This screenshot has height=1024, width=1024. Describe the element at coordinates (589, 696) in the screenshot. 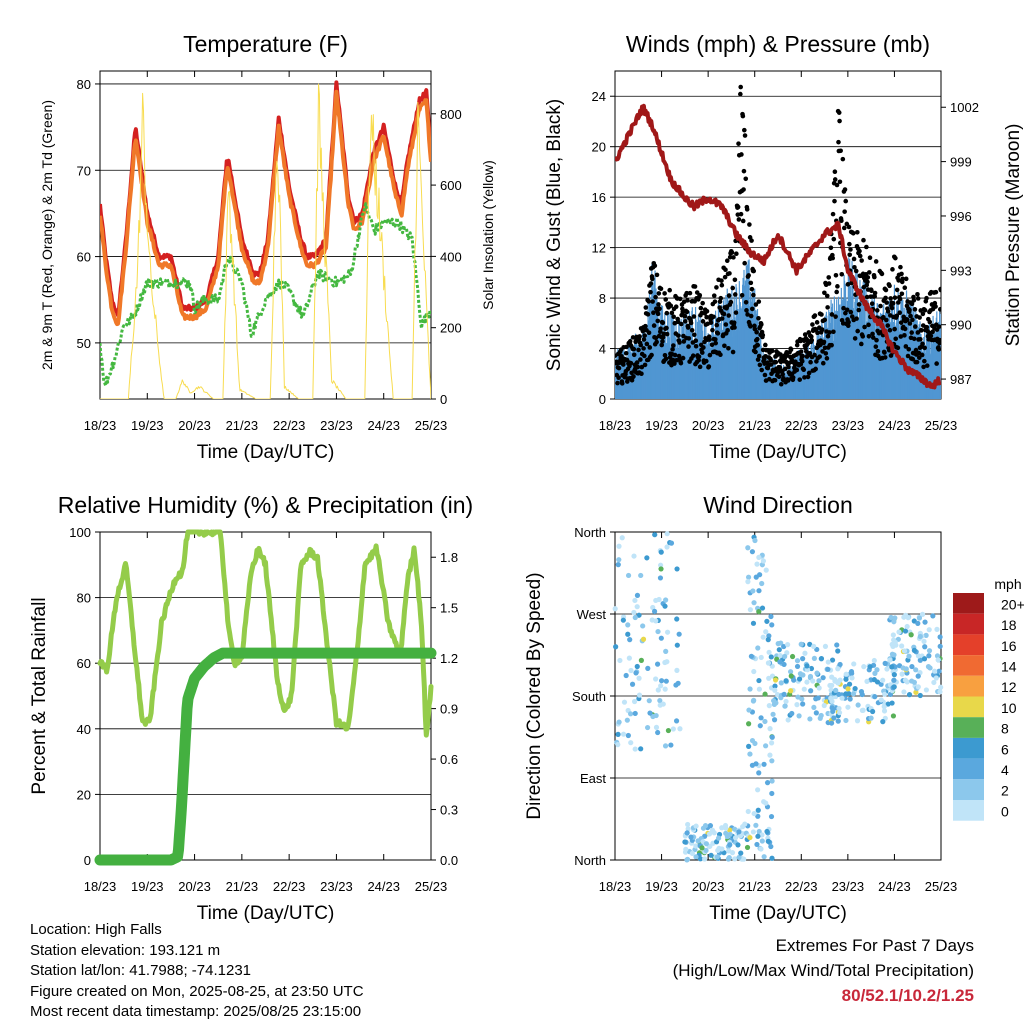

I see `wind_direction-ytick-label: South` at that location.